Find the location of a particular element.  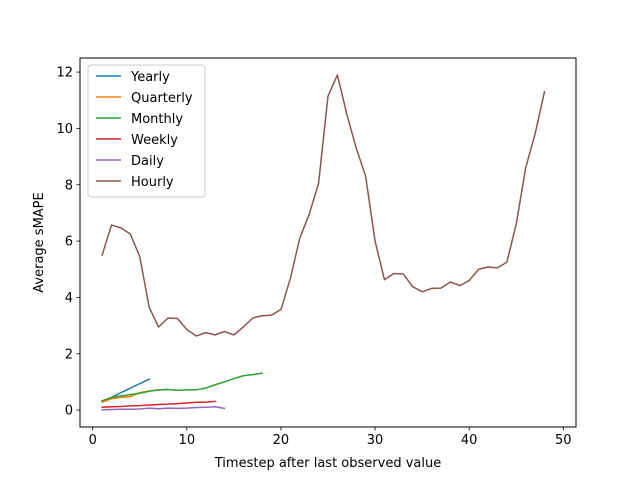

legend-label-hourly: Hourly is located at coordinates (152, 182).